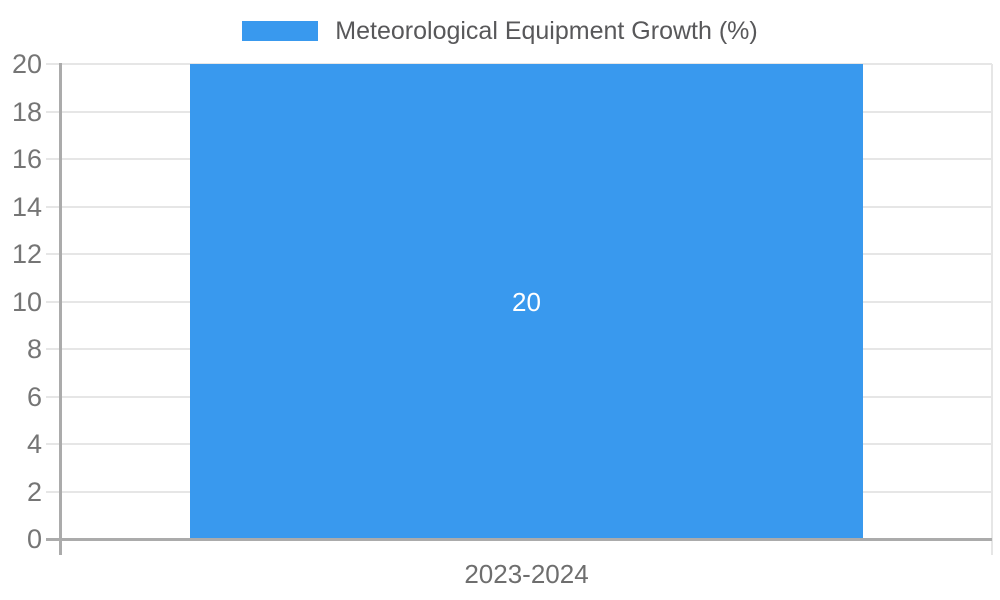 The image size is (1000, 600). I want to click on y-axis-tick-label: 10, so click(26, 301).